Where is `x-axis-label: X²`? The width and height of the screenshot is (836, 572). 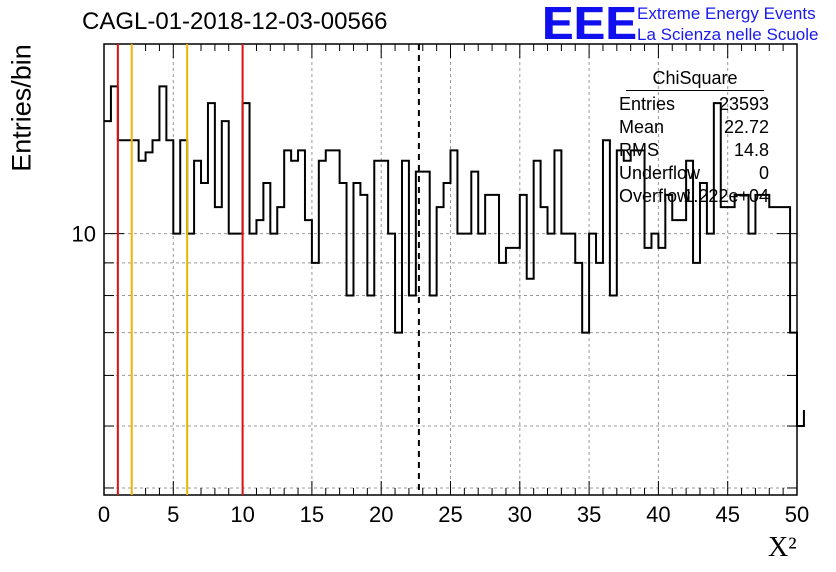 x-axis-label: X² is located at coordinates (782, 547).